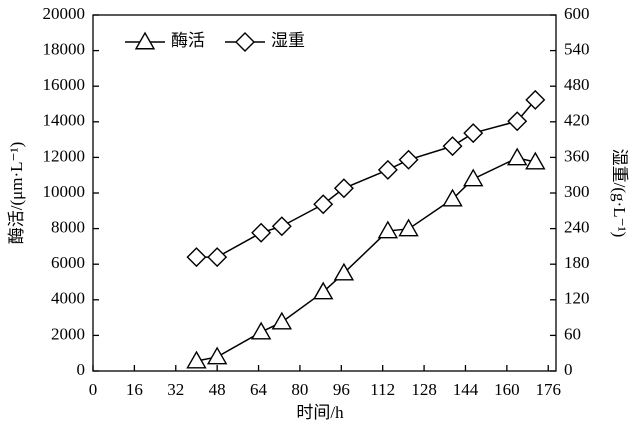 The image size is (634, 430). What do you see at coordinates (507, 389) in the screenshot?
I see `x-tick-label: 160` at bounding box center [507, 389].